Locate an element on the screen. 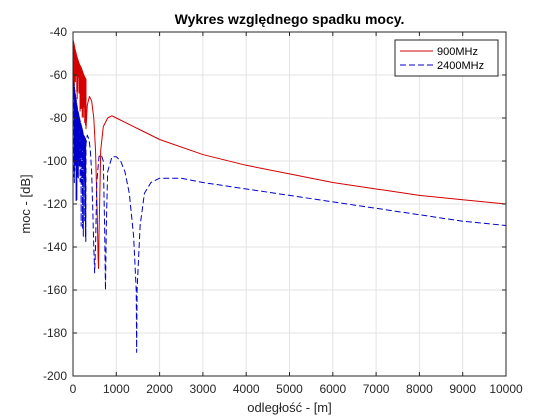 This screenshot has height=420, width=560. chart-title: Wykres względnego spadku mocy. is located at coordinates (290, 19).